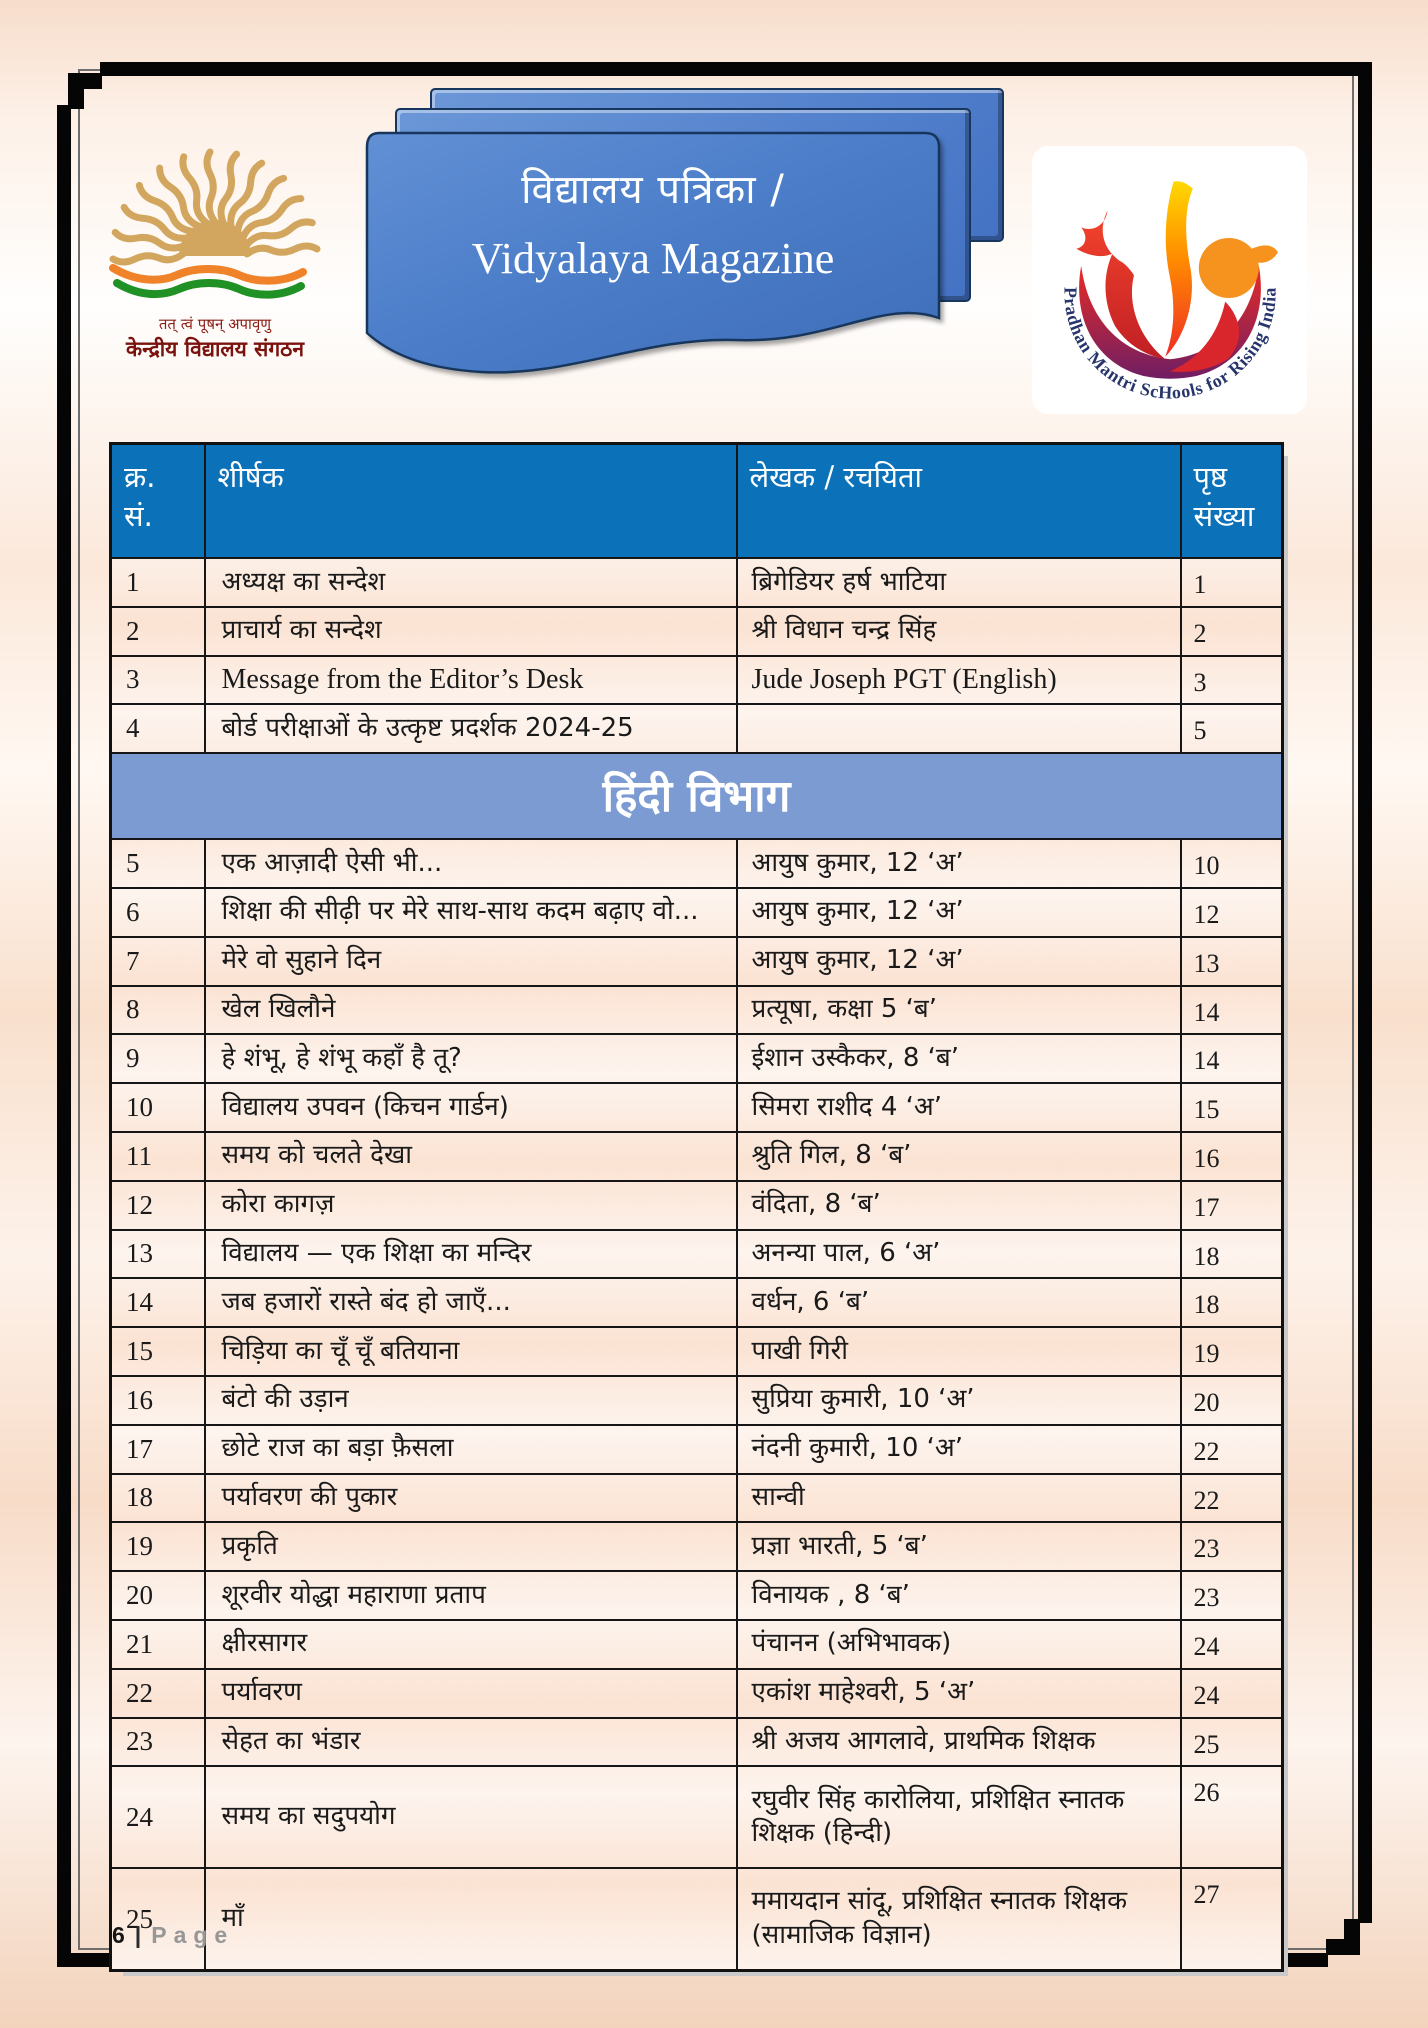 Image resolution: width=1428 pixels, height=2028 pixels. Describe the element at coordinates (958, 1693) in the screenshot. I see `cell-author: एकांश माहेश्वरी, 5 ‘अ’` at that location.